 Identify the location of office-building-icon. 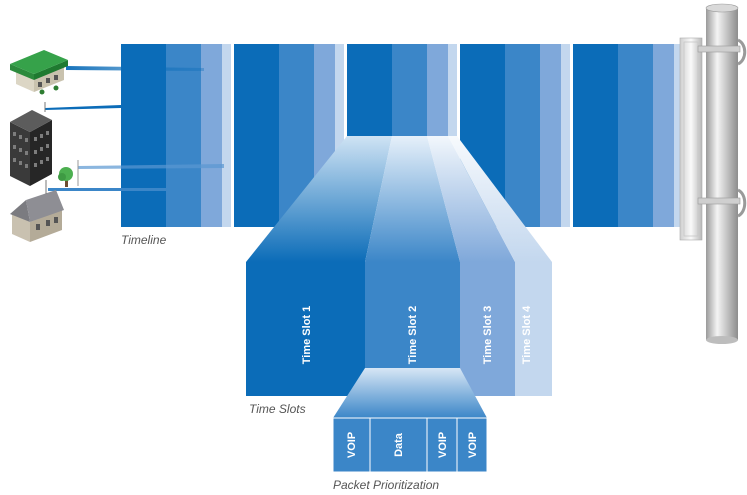
(31, 144).